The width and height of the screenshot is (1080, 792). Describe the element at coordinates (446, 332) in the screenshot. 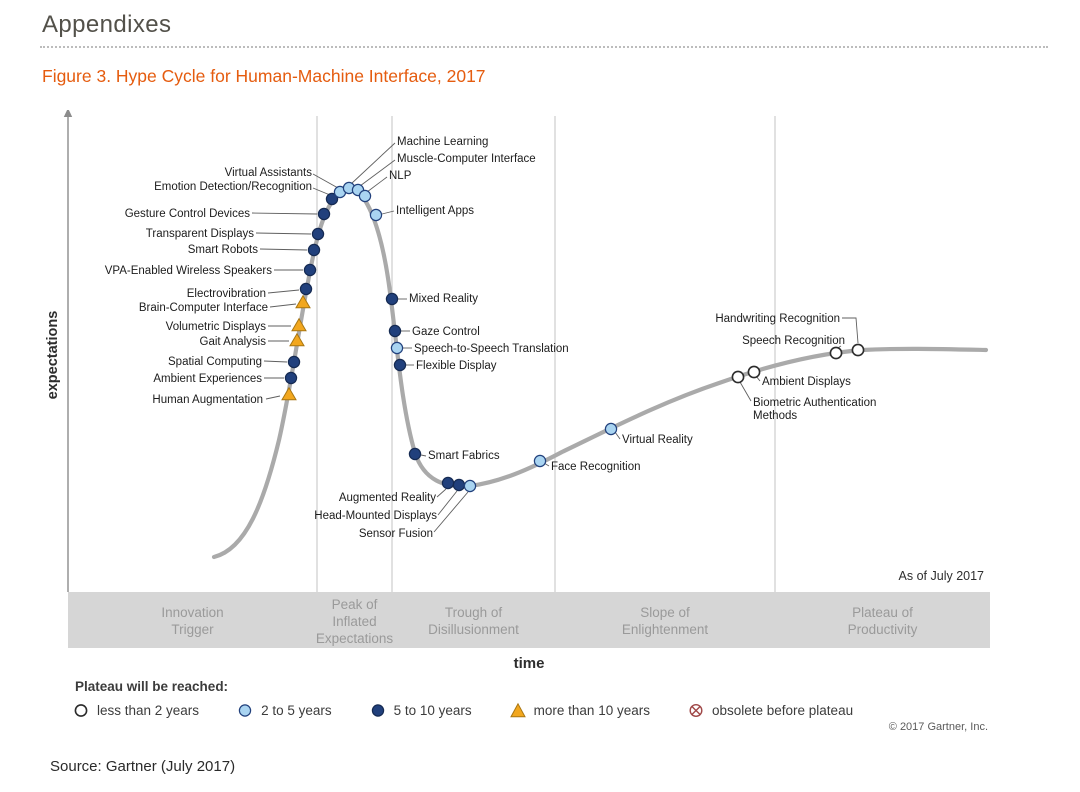

I see `label-gaze-control: Gaze Control` at that location.